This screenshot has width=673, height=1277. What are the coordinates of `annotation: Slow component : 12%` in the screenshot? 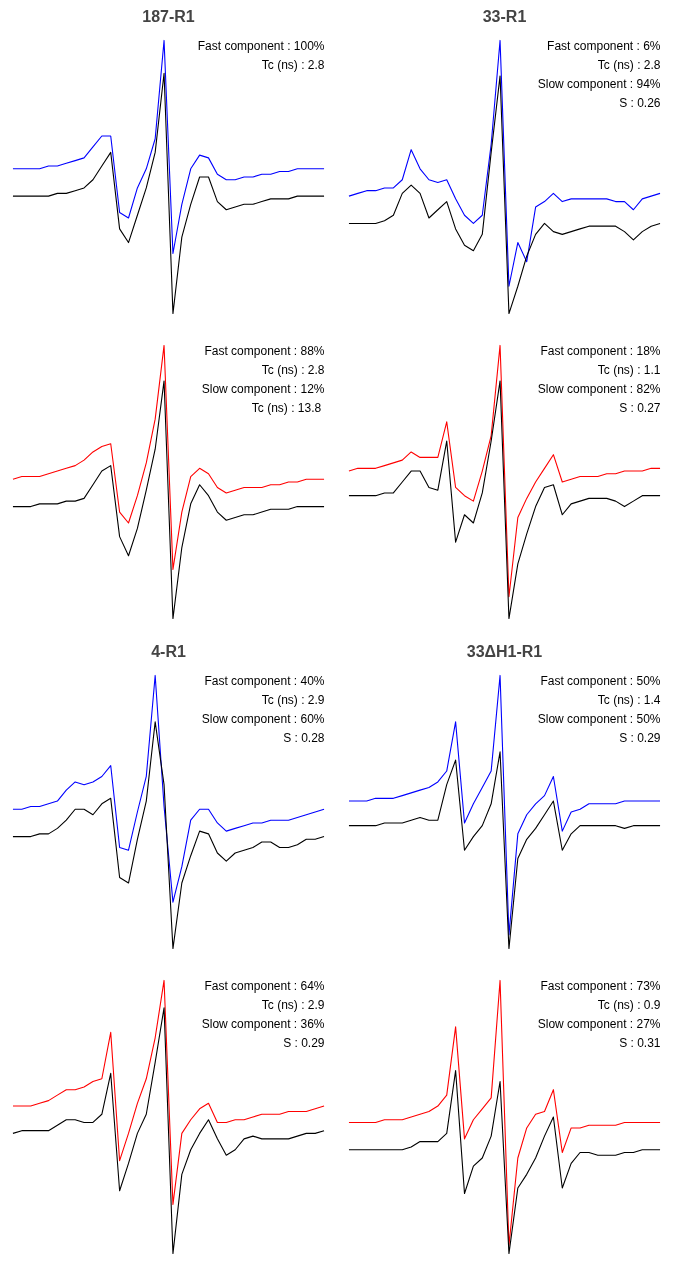 It's located at (263, 388).